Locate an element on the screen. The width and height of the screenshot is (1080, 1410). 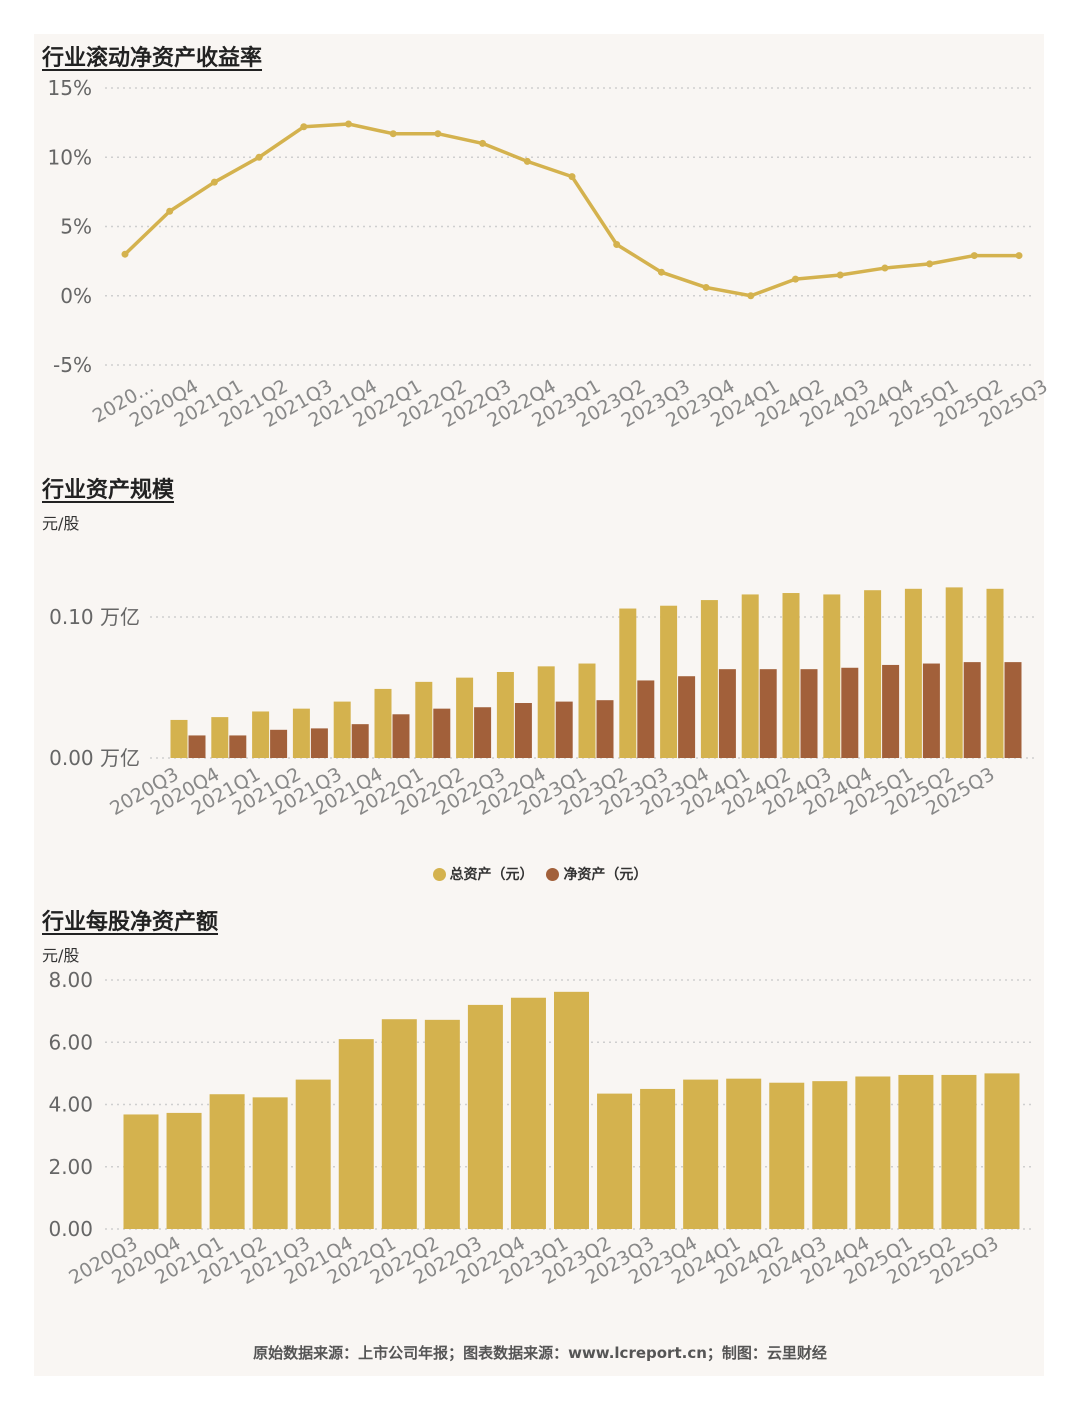
legend-swatch-total-assets is located at coordinates (439, 874).